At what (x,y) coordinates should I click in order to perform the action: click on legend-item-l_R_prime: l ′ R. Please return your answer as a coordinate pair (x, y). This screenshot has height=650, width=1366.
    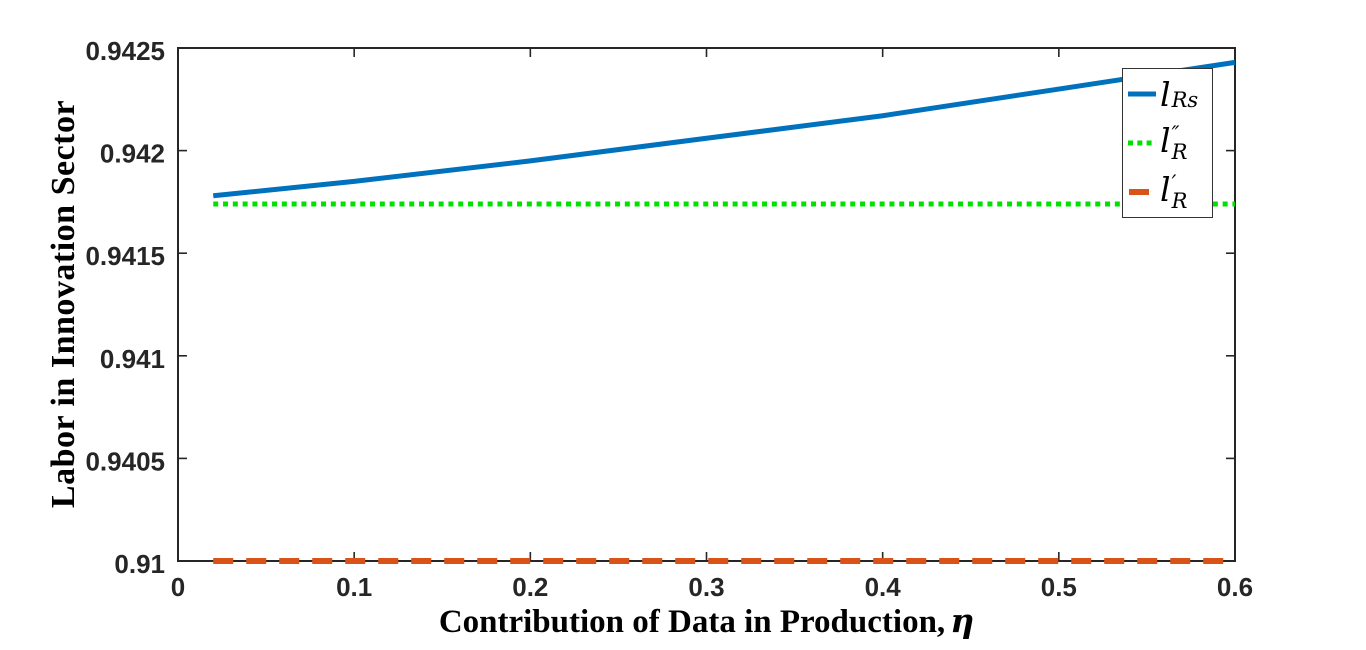
    Looking at the image, I should click on (1167, 192).